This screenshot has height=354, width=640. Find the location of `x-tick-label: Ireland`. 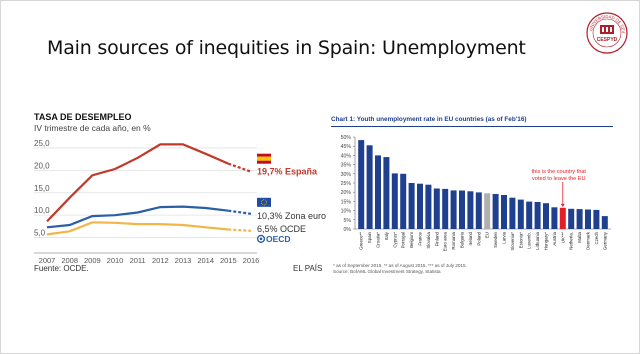

x-tick-label: Ireland is located at coordinates (470, 238).